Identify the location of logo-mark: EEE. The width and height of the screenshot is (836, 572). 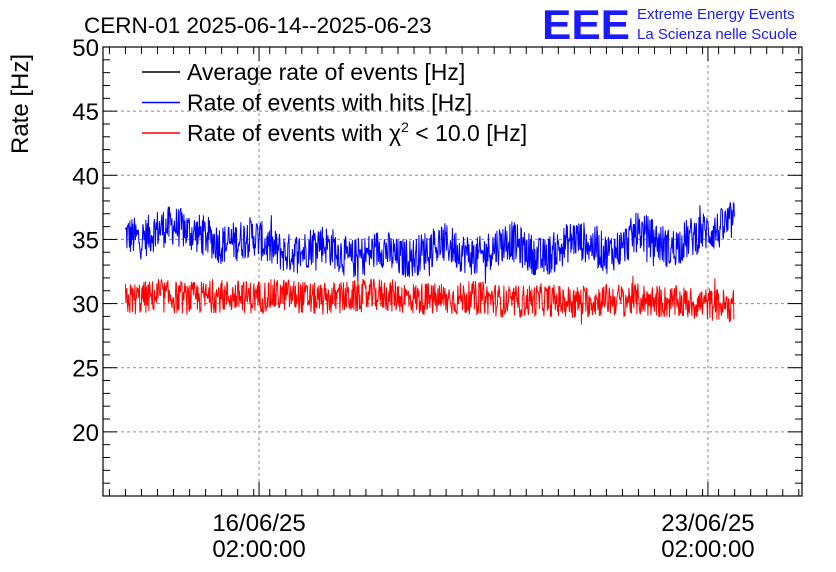
(586, 24).